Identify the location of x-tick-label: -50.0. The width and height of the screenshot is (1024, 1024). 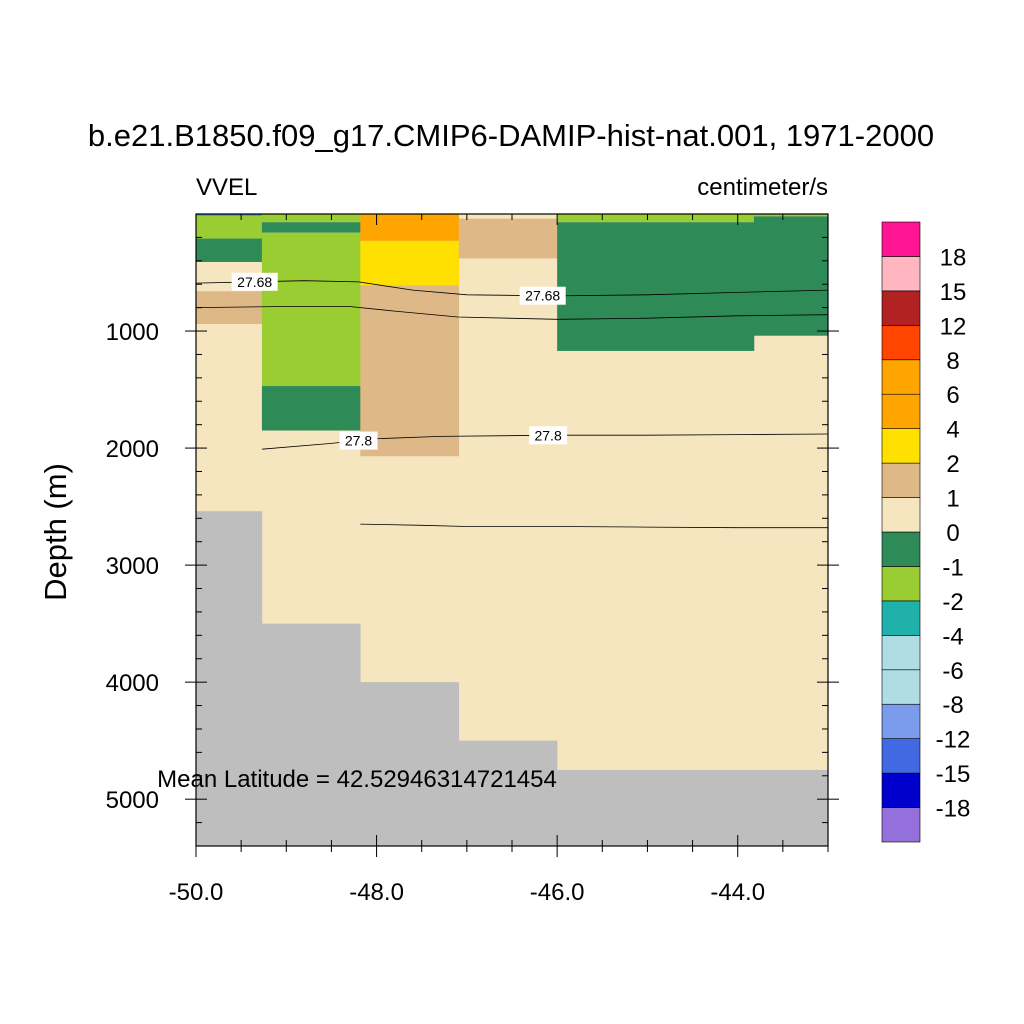
(196, 892).